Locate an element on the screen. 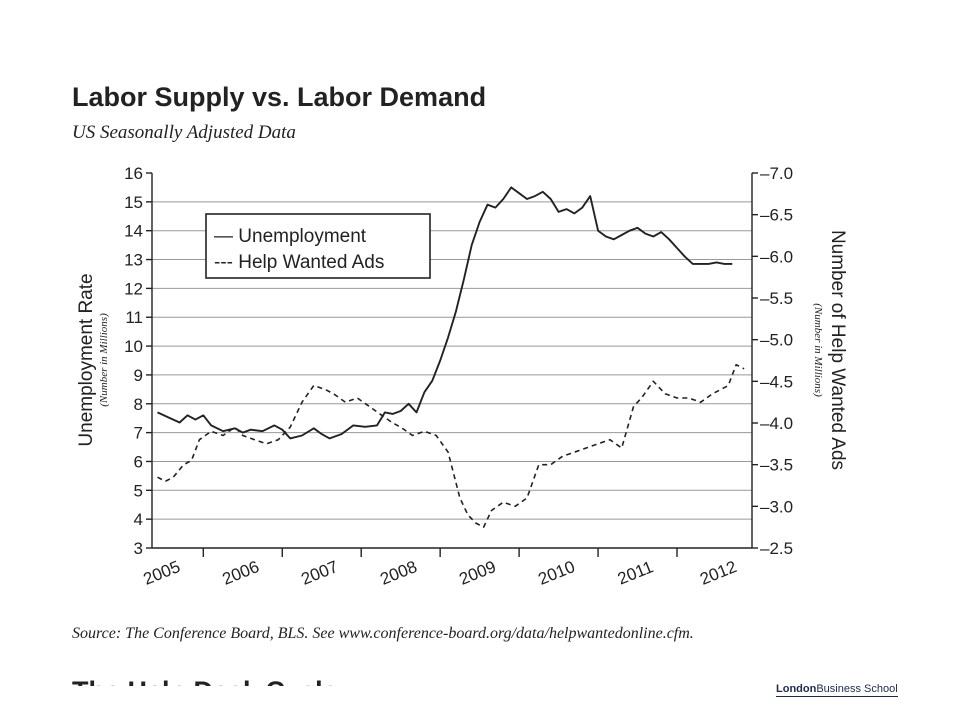 This screenshot has width=960, height=720. legend: — Unemployment --- Help Wanted Ads is located at coordinates (318, 246).